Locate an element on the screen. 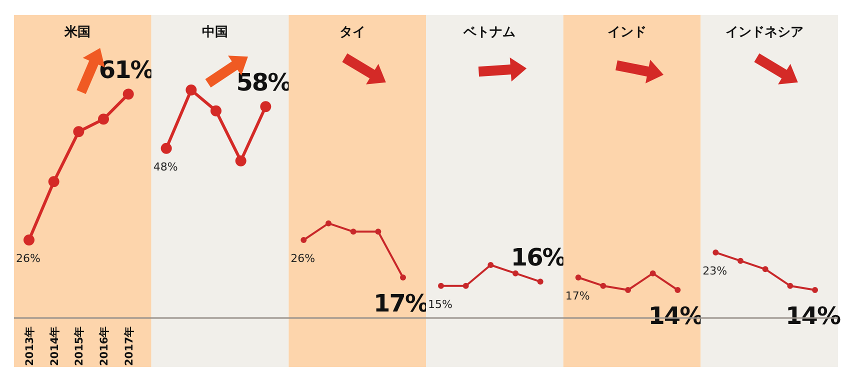 This screenshot has height=389, width=855. x-tick-label: 2016年 is located at coordinates (104, 346).